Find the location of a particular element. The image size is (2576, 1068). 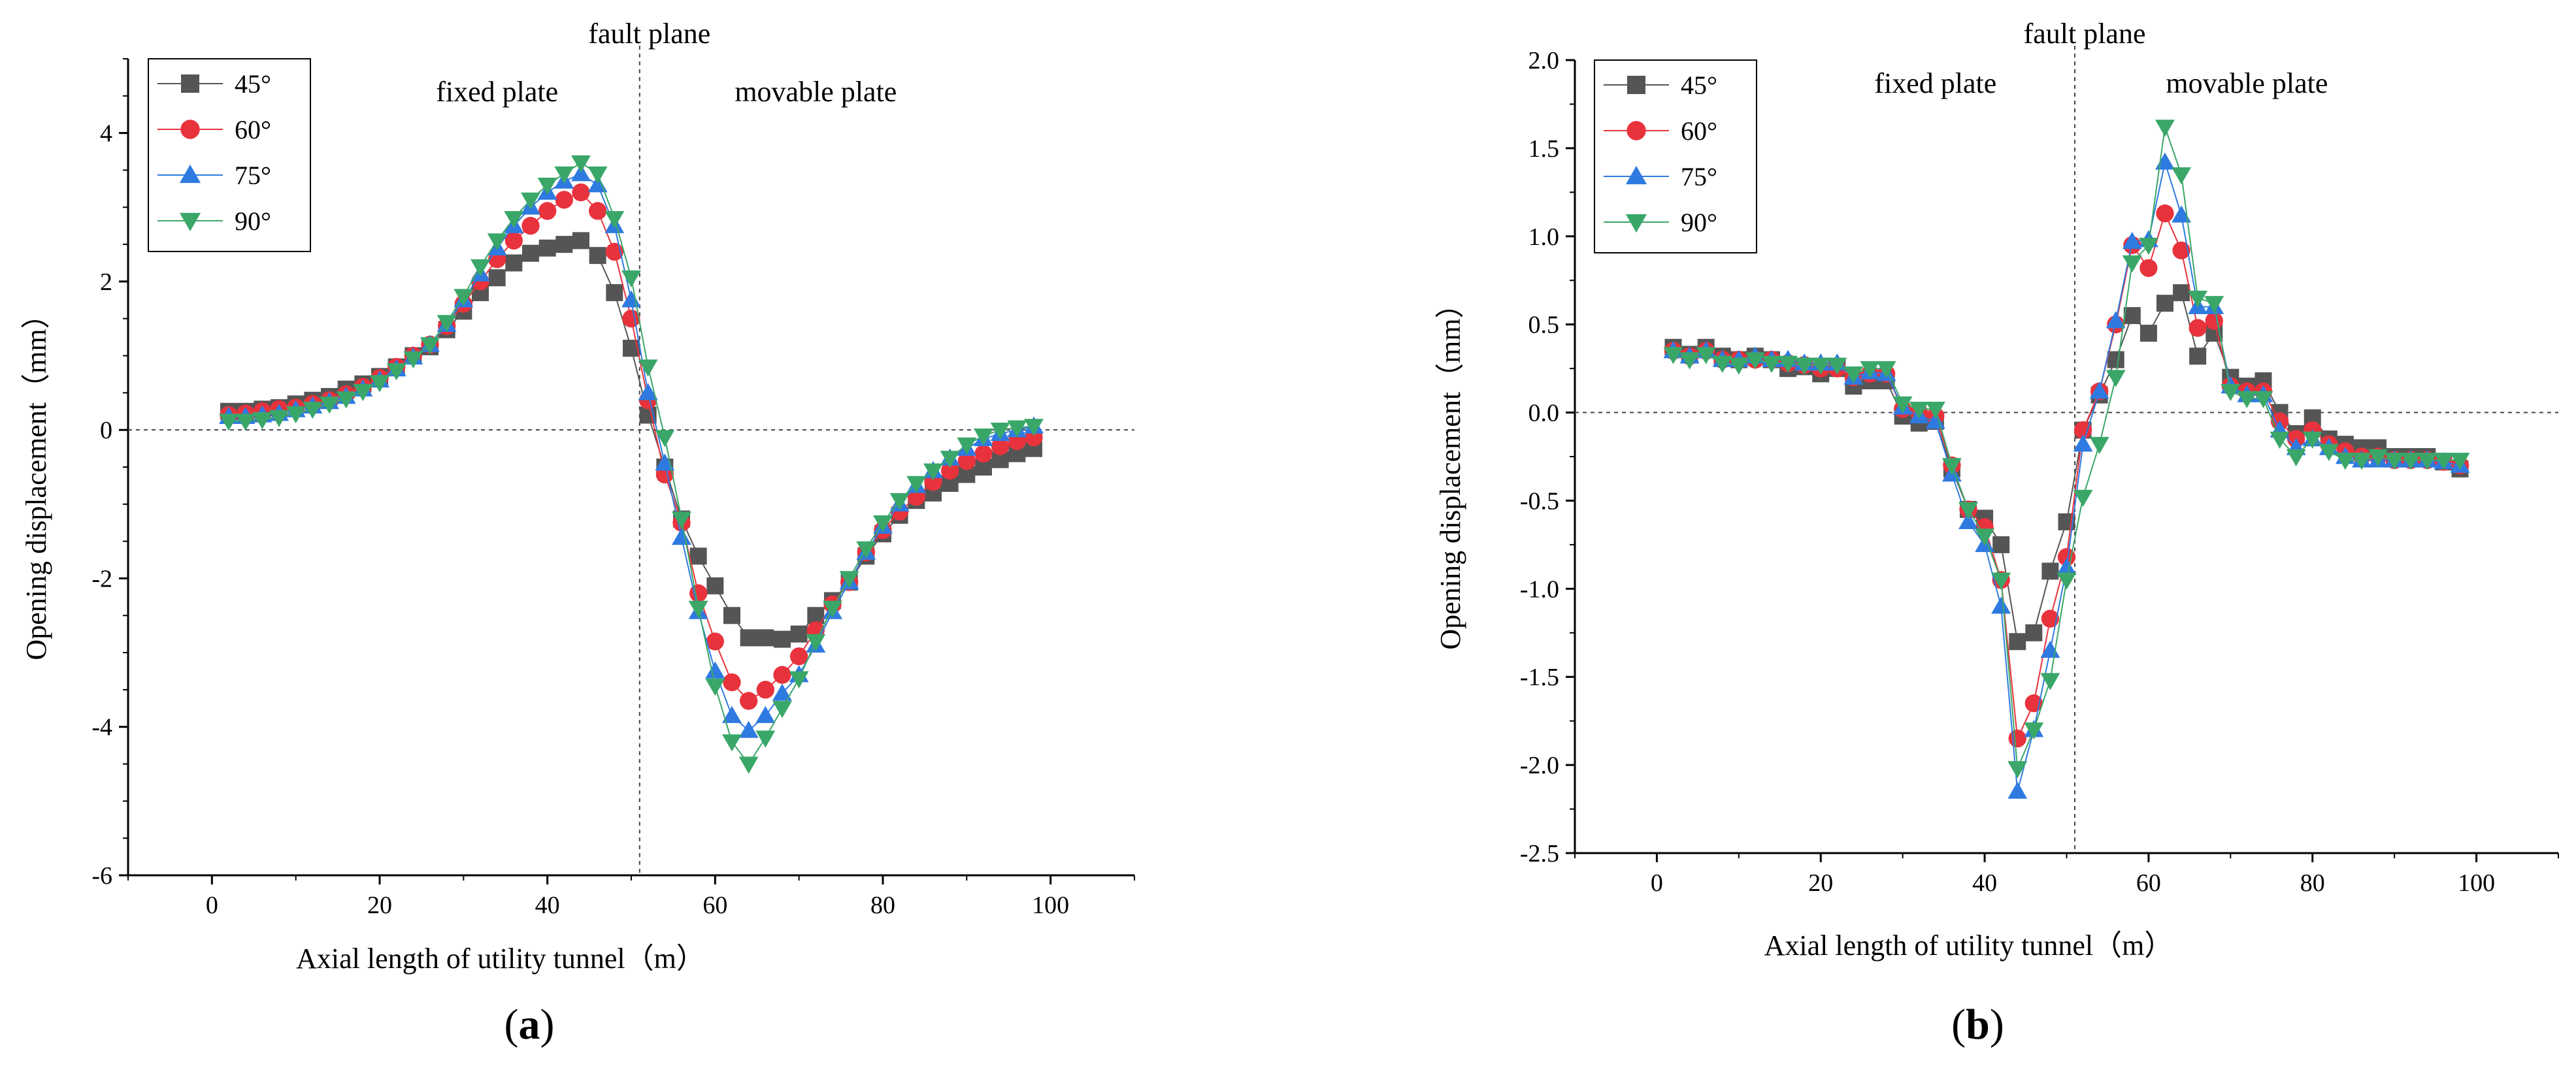

x-tick-label: 0 is located at coordinates (212, 905).